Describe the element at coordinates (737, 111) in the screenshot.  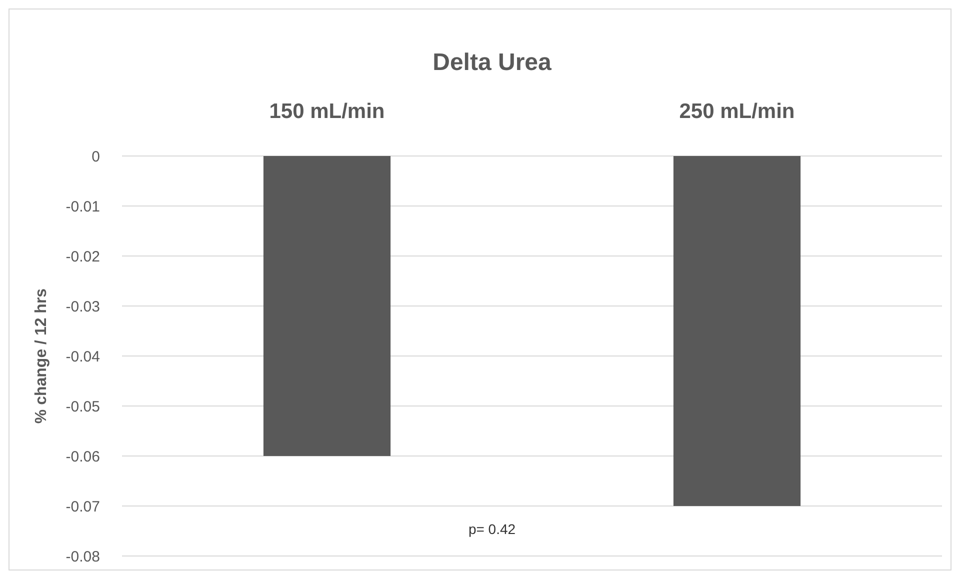
I see `x-tick-label: 250 mL/min` at that location.